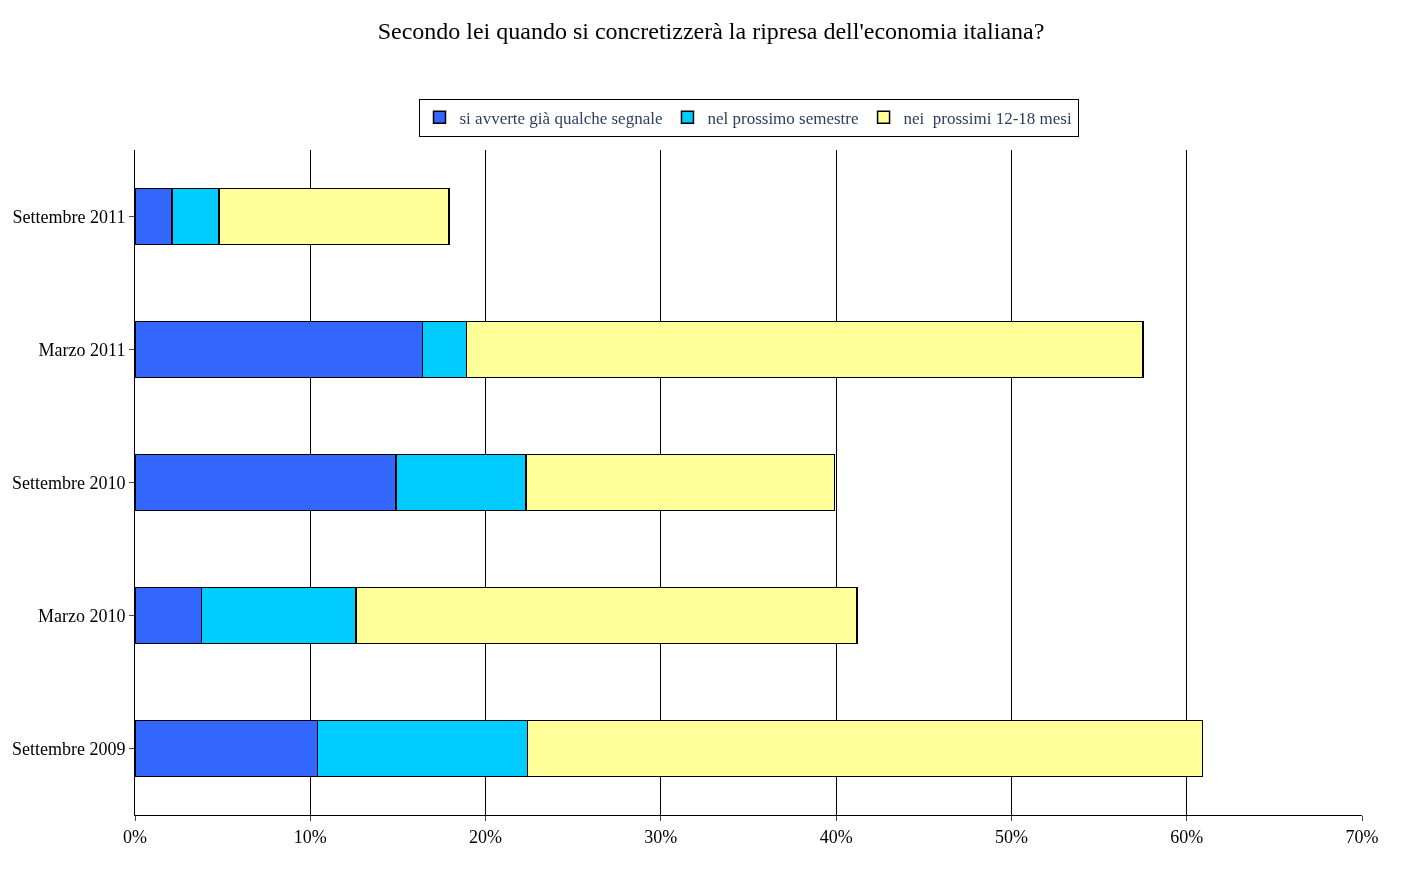 This screenshot has height=875, width=1422. What do you see at coordinates (69, 216) in the screenshot?
I see `y-tick-label: Settembre 2011` at bounding box center [69, 216].